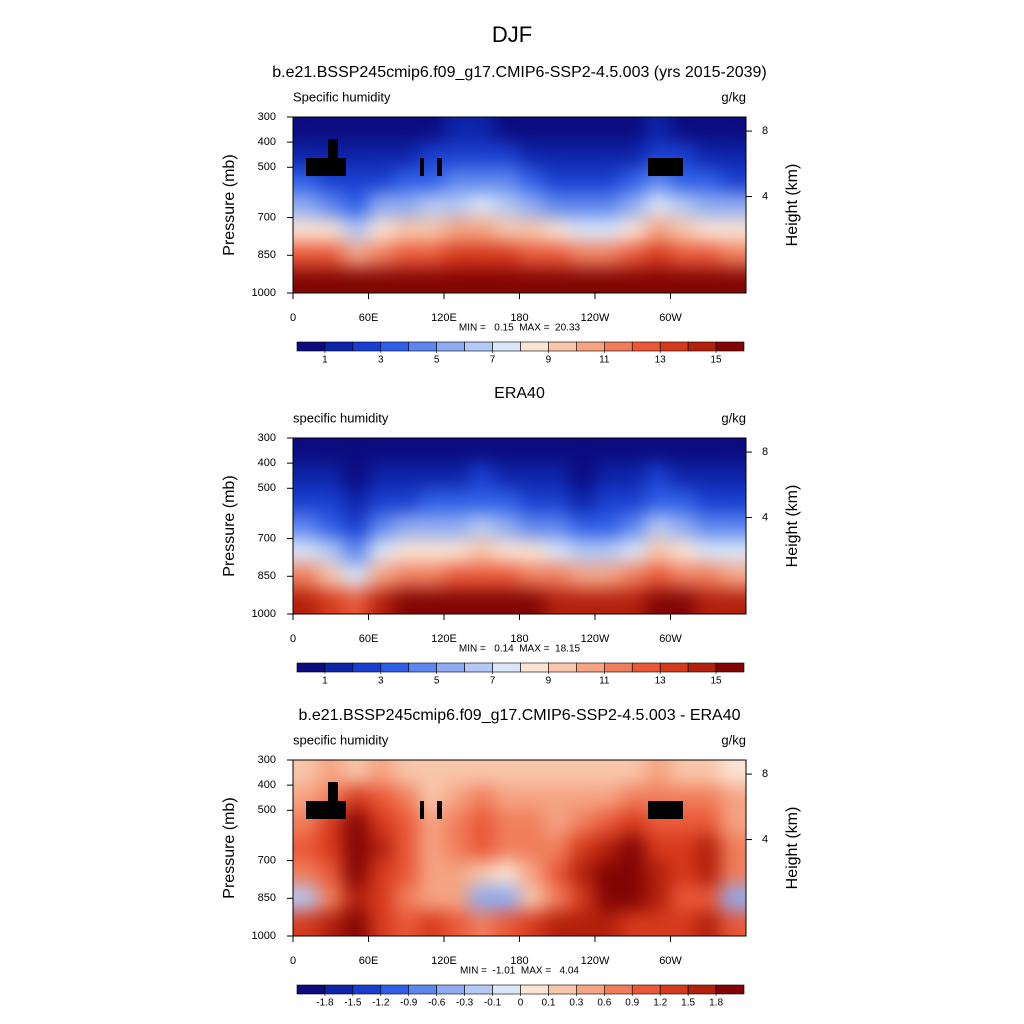 The height and width of the screenshot is (1024, 1024). I want to click on min-max-stats: MIN = 0.14 MAX = 18.15, so click(520, 649).